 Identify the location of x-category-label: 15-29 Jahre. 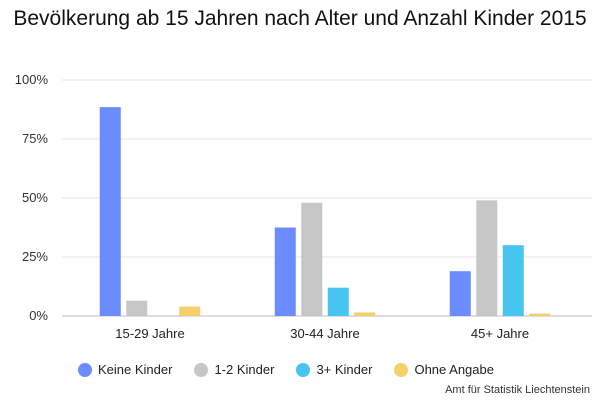
(149, 333).